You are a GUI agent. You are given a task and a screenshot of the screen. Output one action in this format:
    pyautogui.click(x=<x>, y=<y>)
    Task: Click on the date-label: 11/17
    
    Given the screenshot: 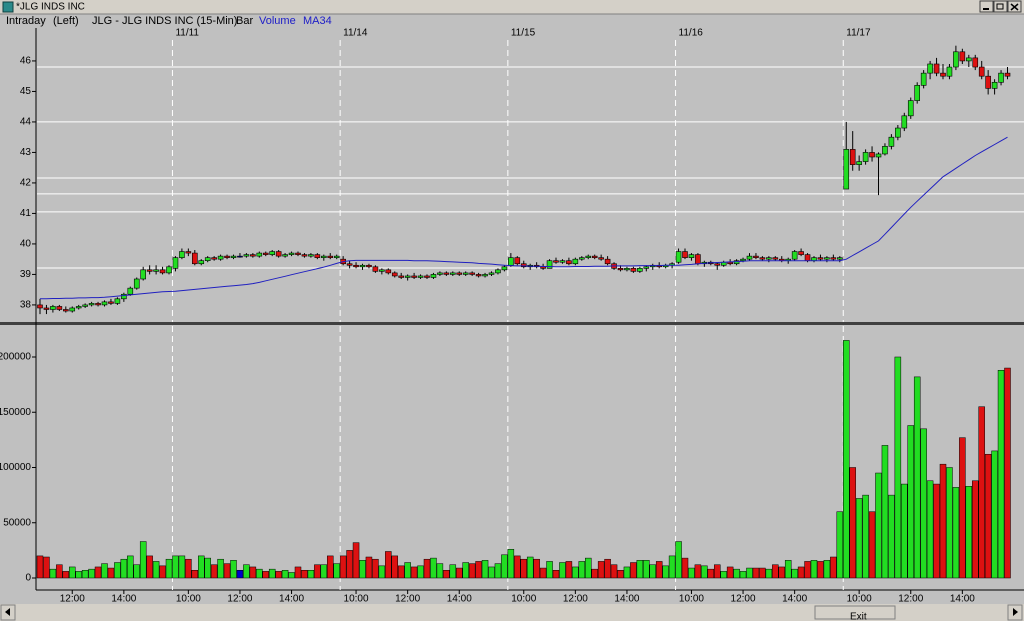 What is the action you would take?
    pyautogui.click(x=858, y=33)
    